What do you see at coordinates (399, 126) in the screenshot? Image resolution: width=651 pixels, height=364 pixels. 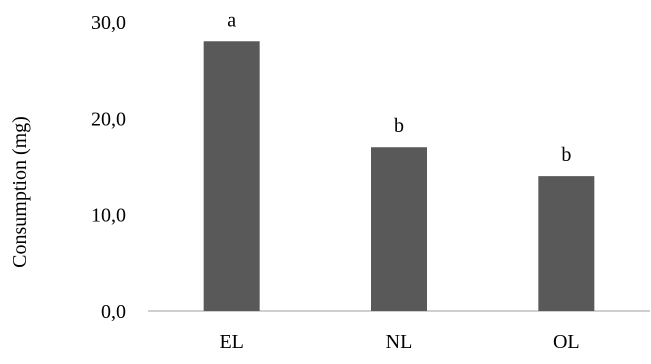 I see `significance-label-nl: b` at bounding box center [399, 126].